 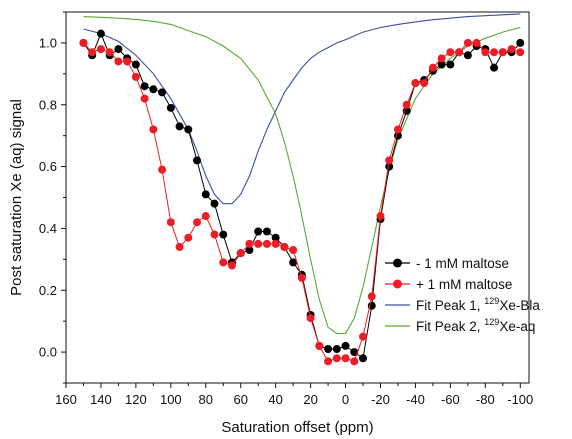 What do you see at coordinates (48, 42) in the screenshot?
I see `y-tick-label: 1.0` at bounding box center [48, 42].